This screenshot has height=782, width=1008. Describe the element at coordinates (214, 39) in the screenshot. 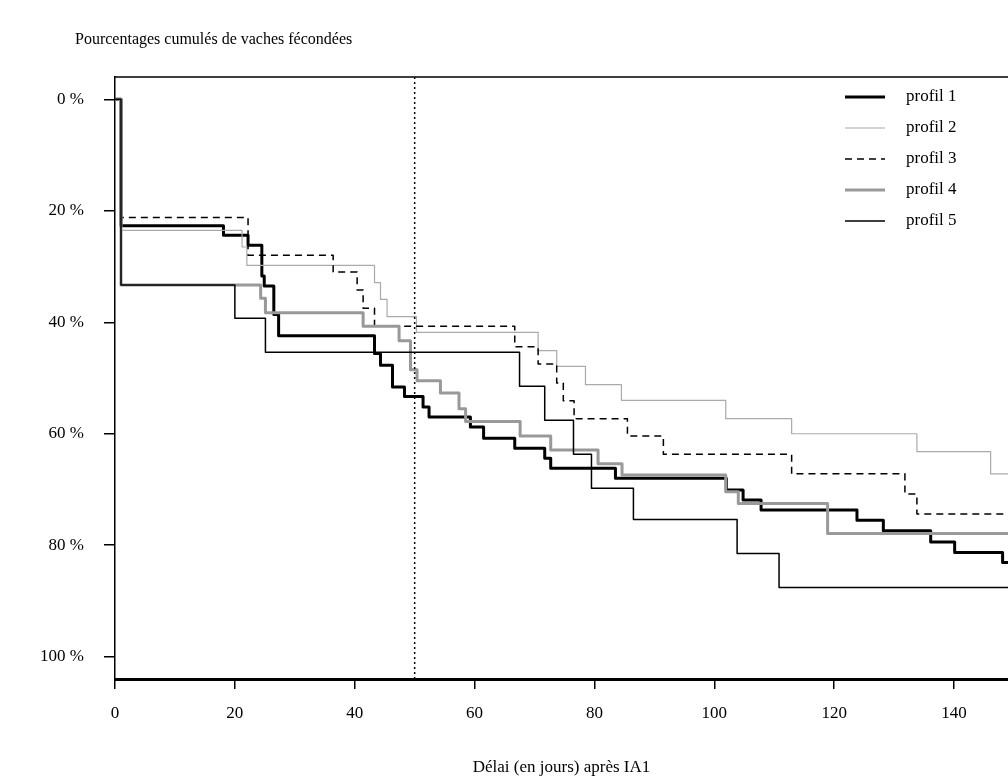

I see `y-axis-title: Pourcentages cumulés de vaches fécondées` at that location.